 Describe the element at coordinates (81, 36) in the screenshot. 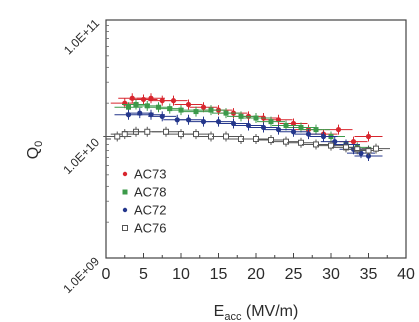

I see `y-tick-label: 1.0E+11` at that location.